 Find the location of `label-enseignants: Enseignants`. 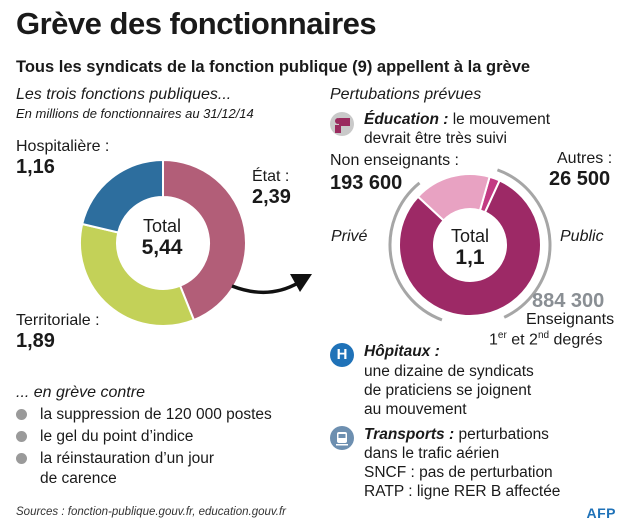

label-enseignants: Enseignants is located at coordinates (570, 319).